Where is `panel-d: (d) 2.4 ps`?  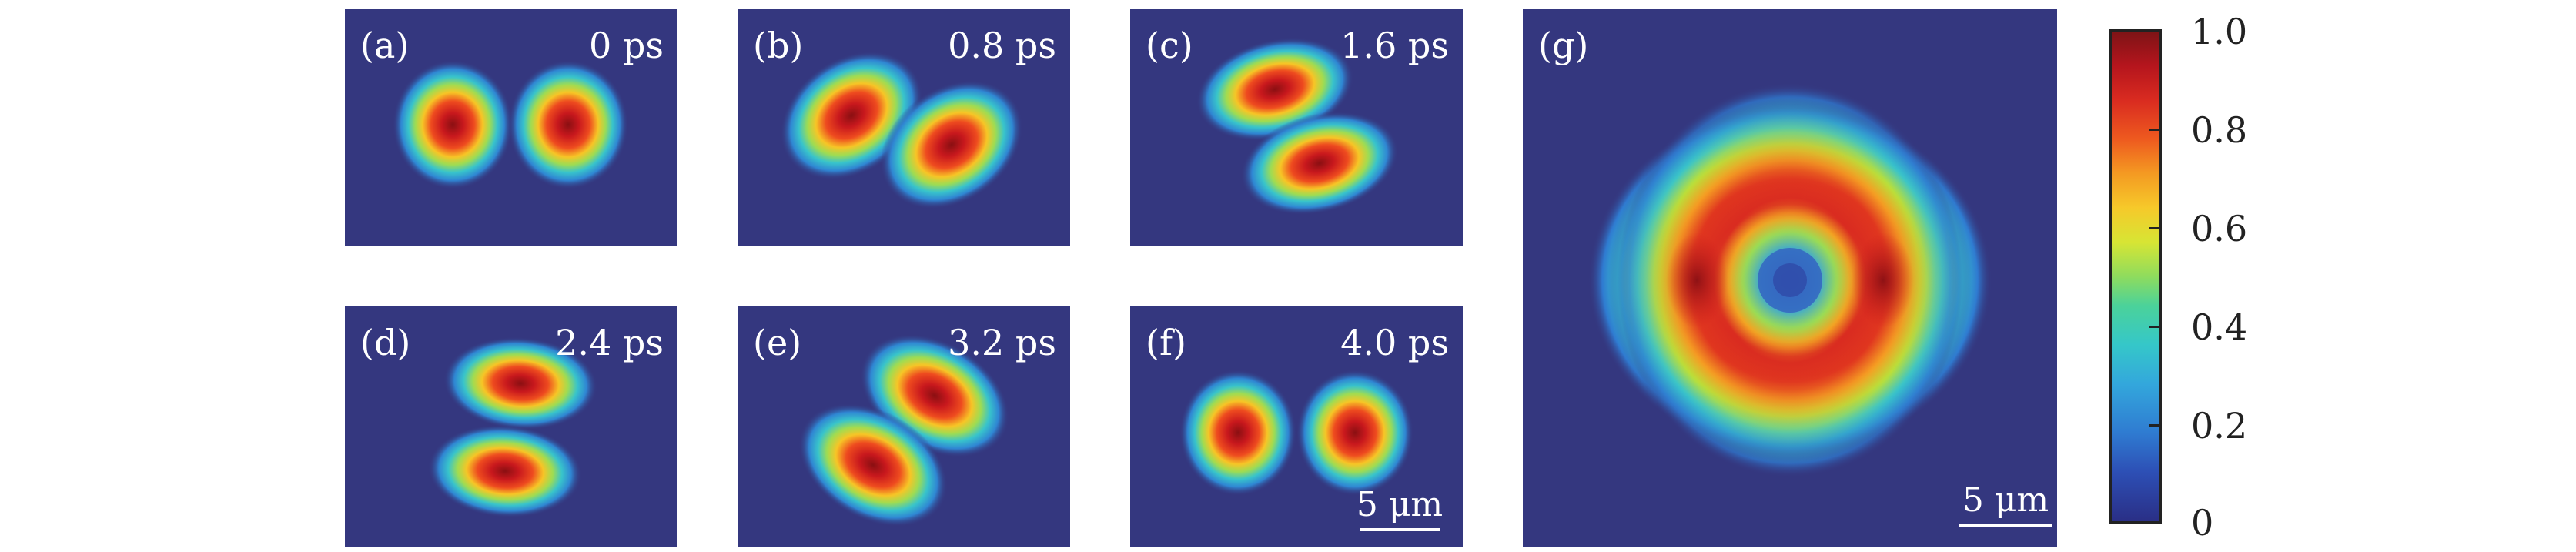
panel-d: (d) 2.4 ps is located at coordinates (511, 426).